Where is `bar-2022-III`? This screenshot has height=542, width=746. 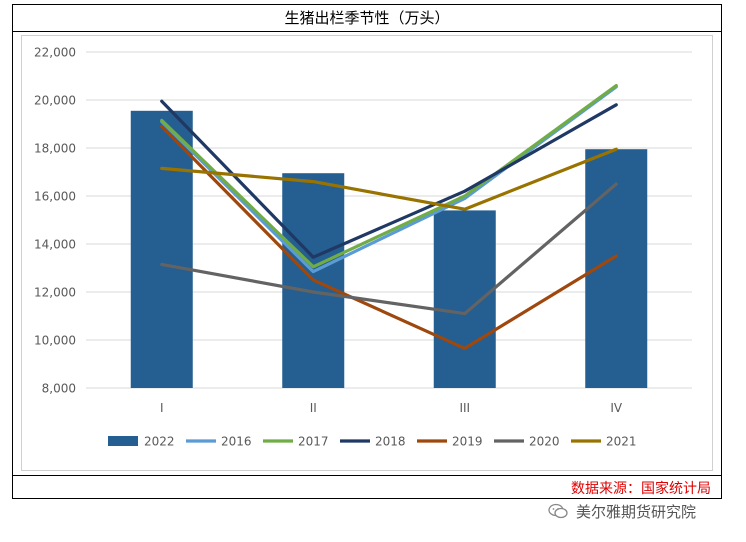 bar-2022-III is located at coordinates (464, 299).